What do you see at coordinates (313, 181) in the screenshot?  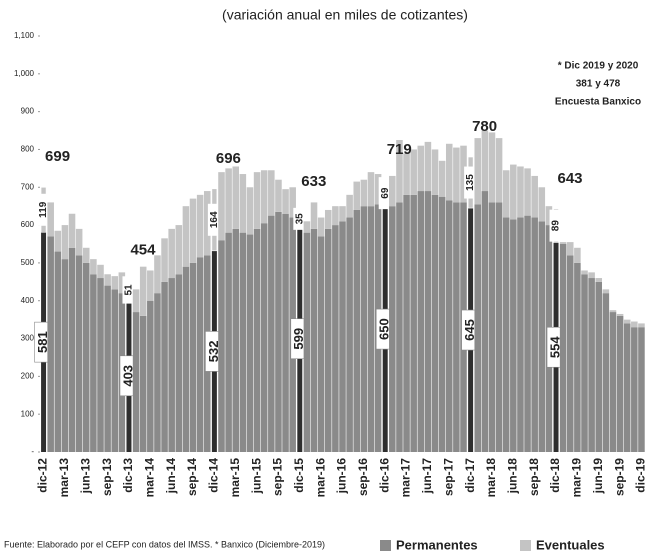 I see `annotation: 633` at bounding box center [313, 181].